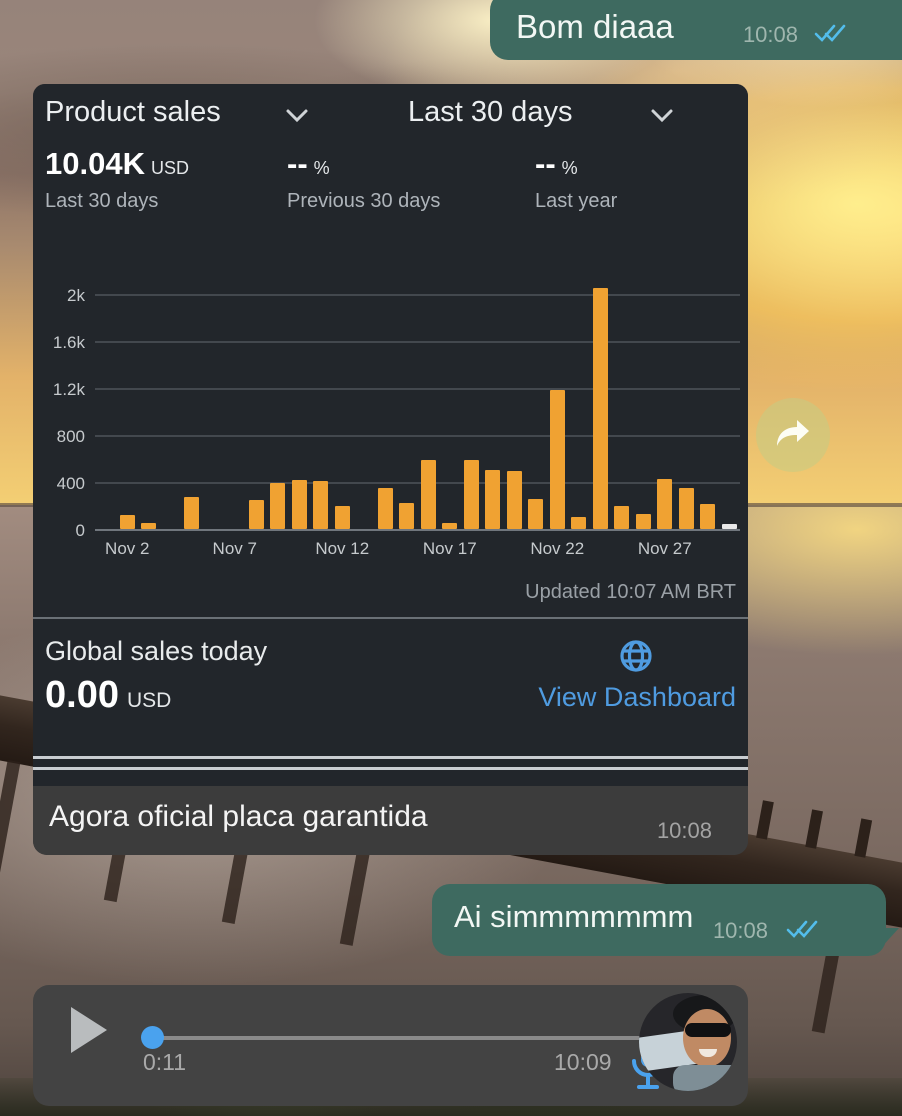  Describe the element at coordinates (708, 1053) in the screenshot. I see `avatar-smile` at that location.